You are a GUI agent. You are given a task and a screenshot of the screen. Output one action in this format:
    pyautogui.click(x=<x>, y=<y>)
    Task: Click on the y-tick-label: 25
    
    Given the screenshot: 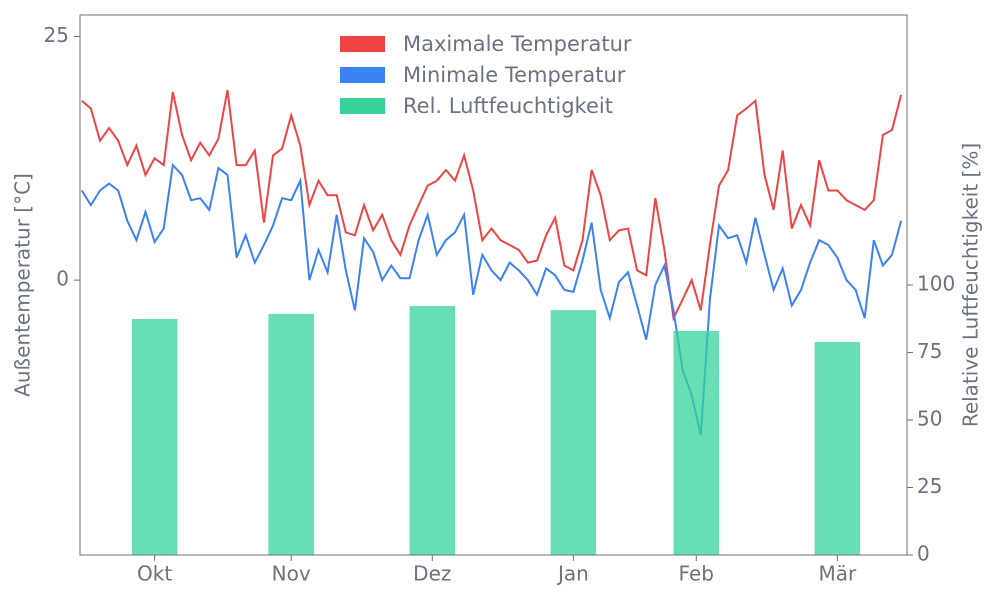 What is the action you would take?
    pyautogui.click(x=56, y=35)
    